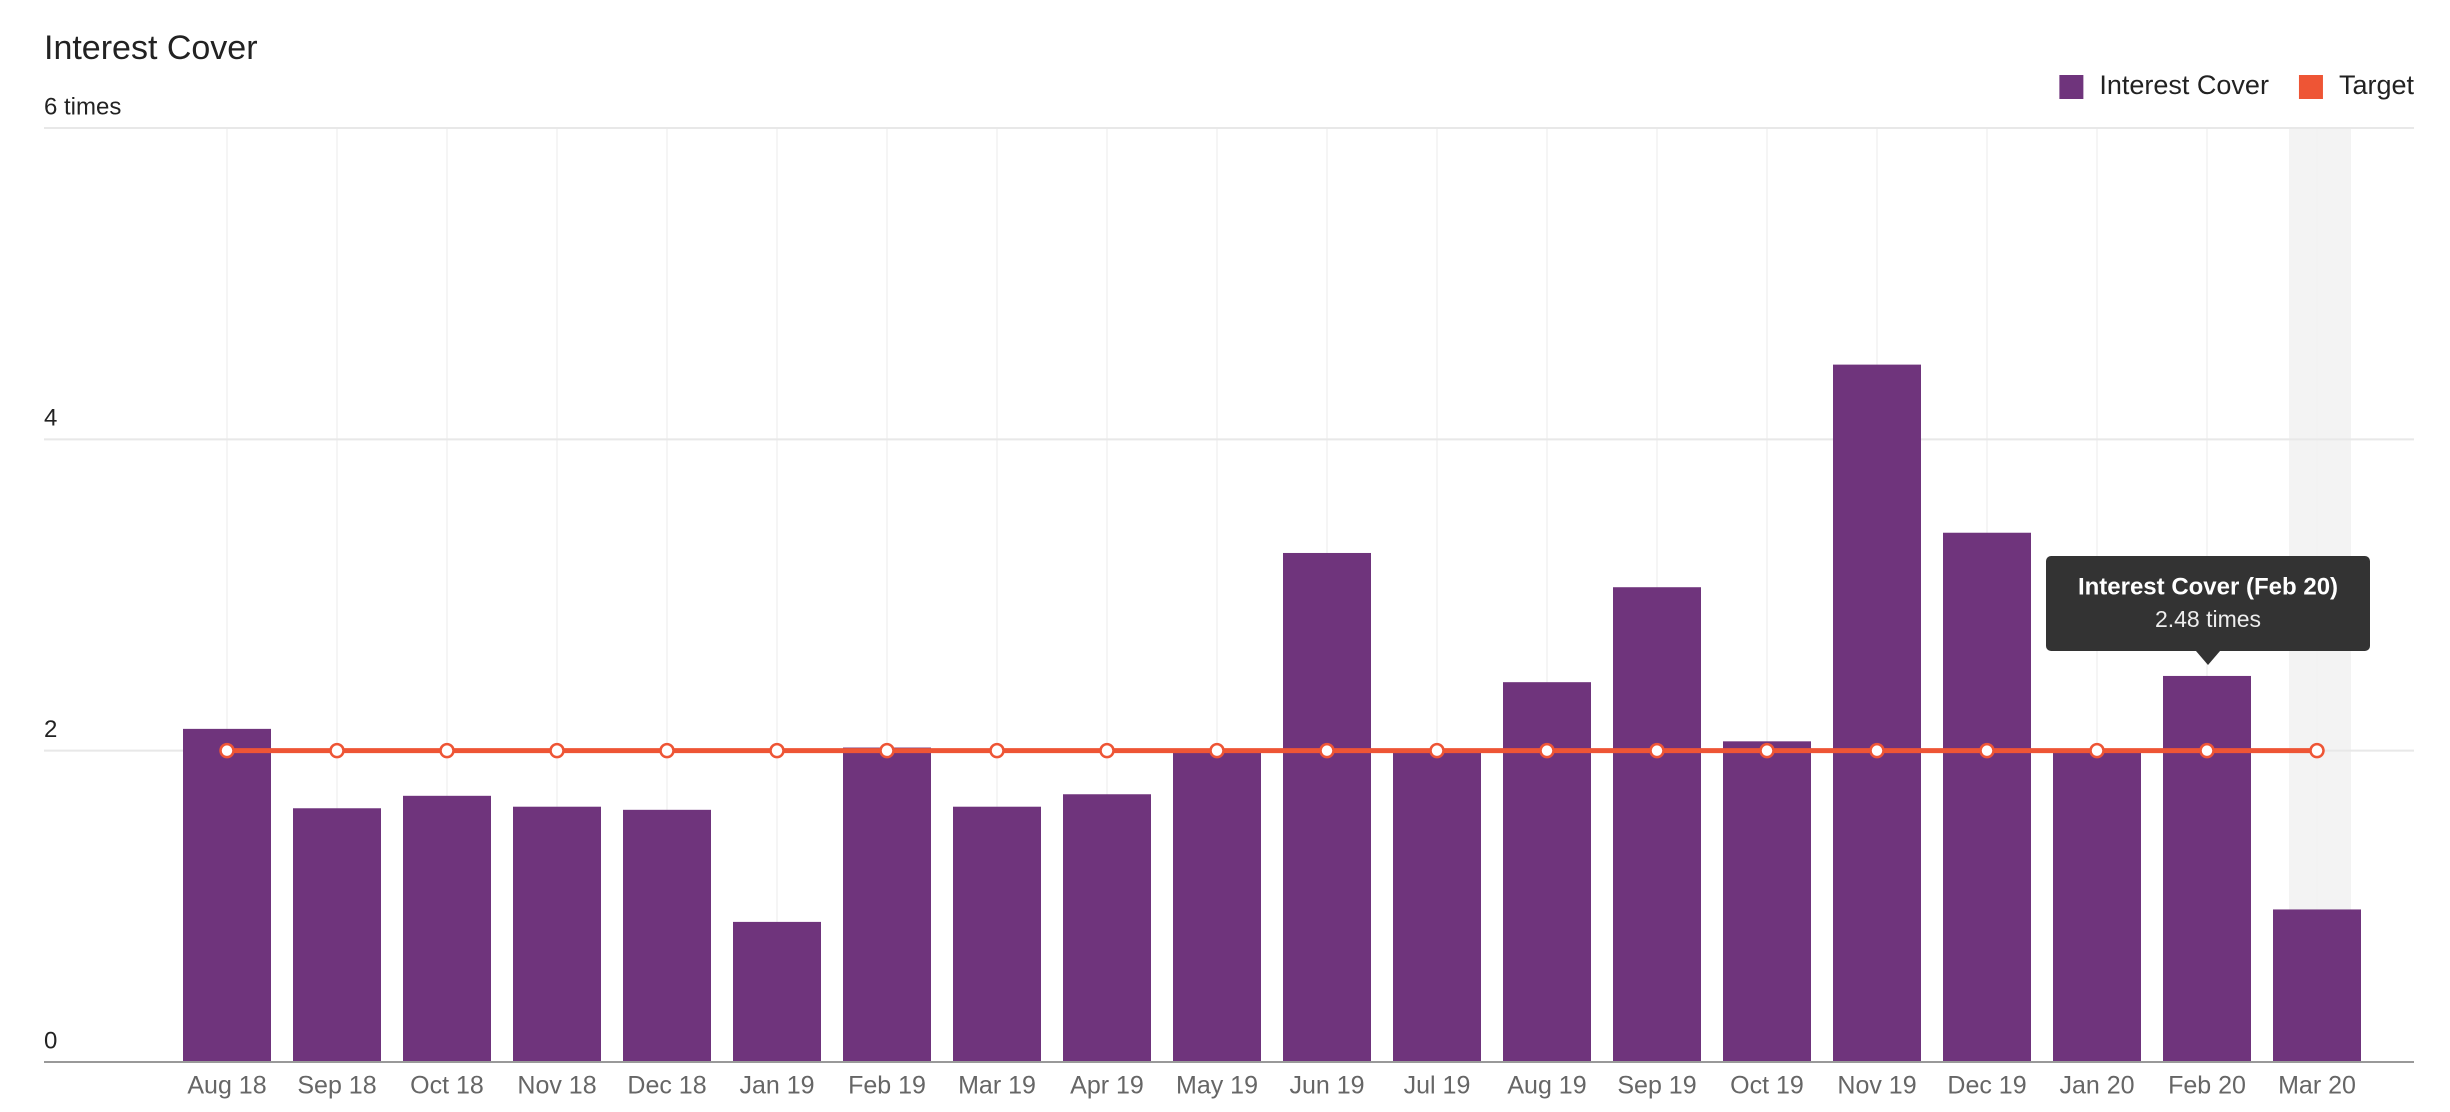  Describe the element at coordinates (997, 1086) in the screenshot. I see `x-tick-label: Mar 19` at that location.